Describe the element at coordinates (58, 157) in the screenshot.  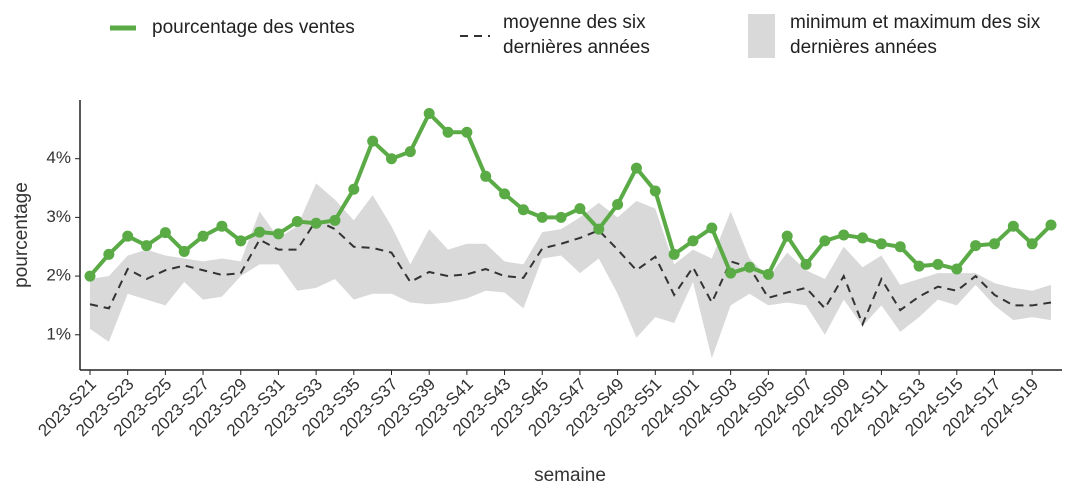
I see `y-tick-label: 4%` at that location.